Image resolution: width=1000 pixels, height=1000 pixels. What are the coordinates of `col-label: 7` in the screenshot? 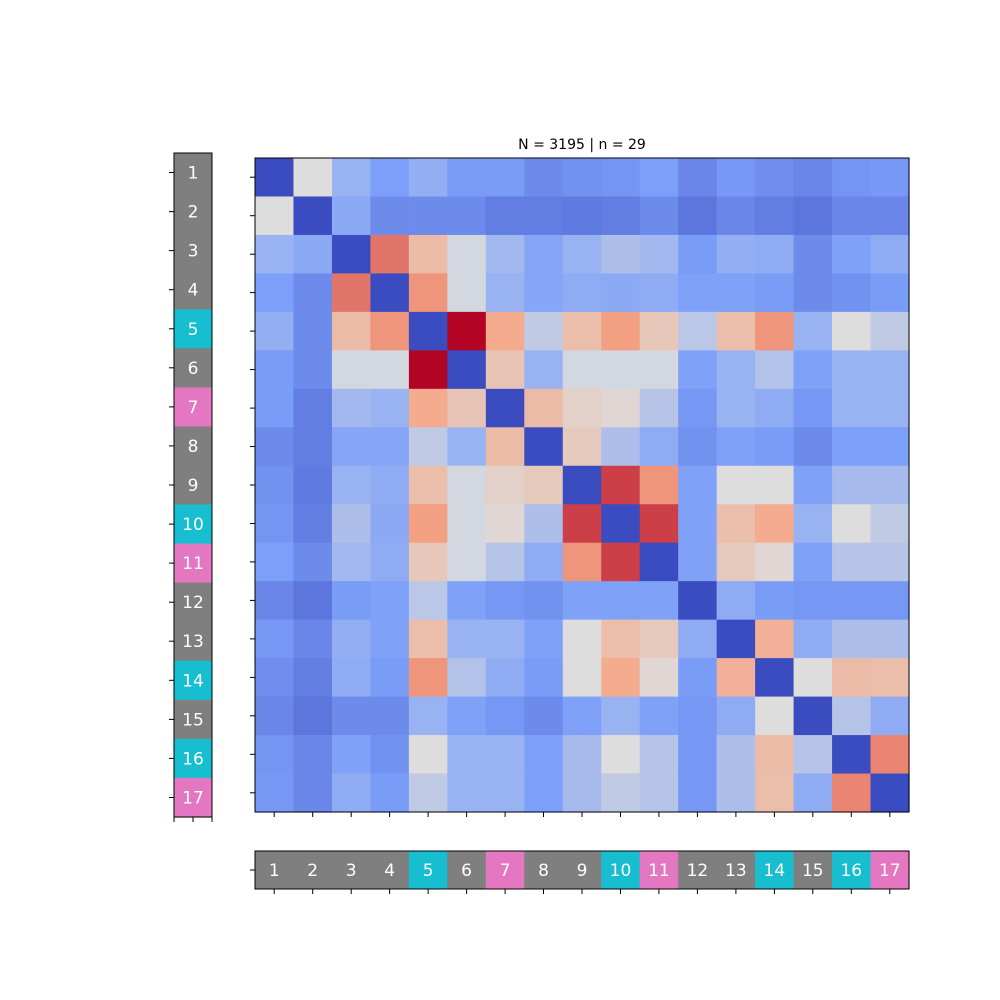 It's located at (505, 871).